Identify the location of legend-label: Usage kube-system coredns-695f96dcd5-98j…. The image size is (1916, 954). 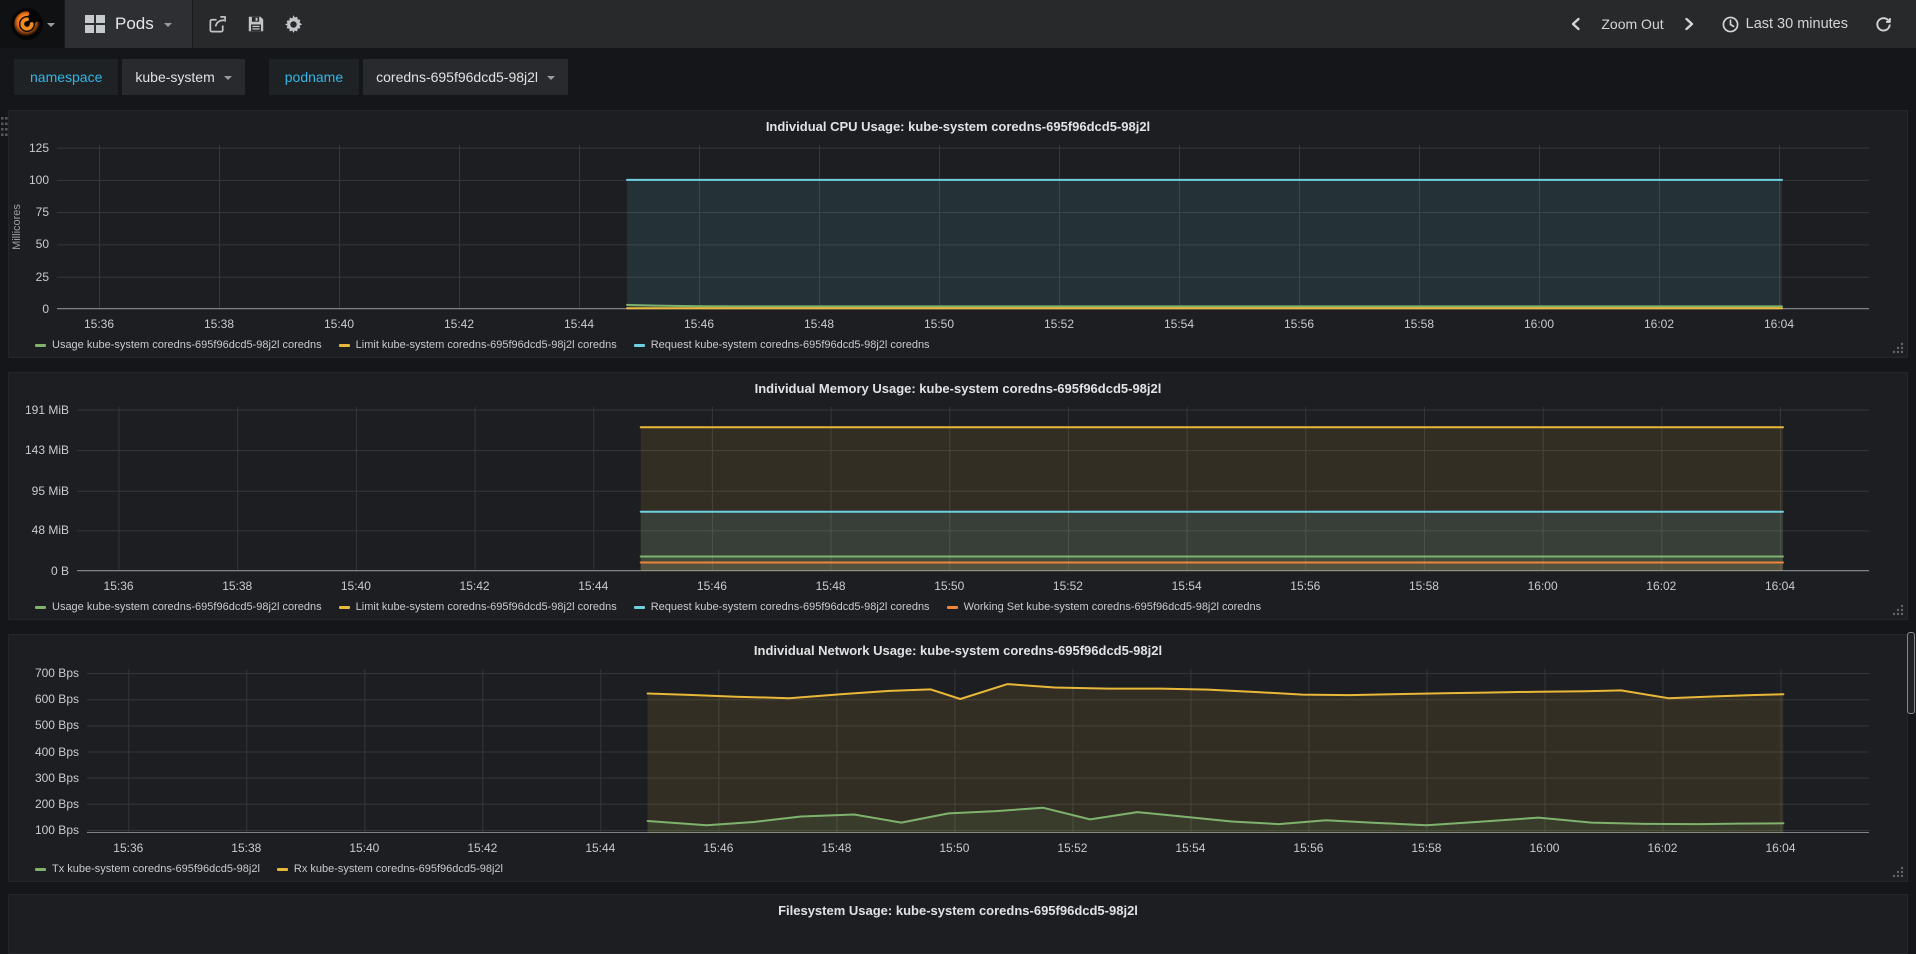
(187, 607).